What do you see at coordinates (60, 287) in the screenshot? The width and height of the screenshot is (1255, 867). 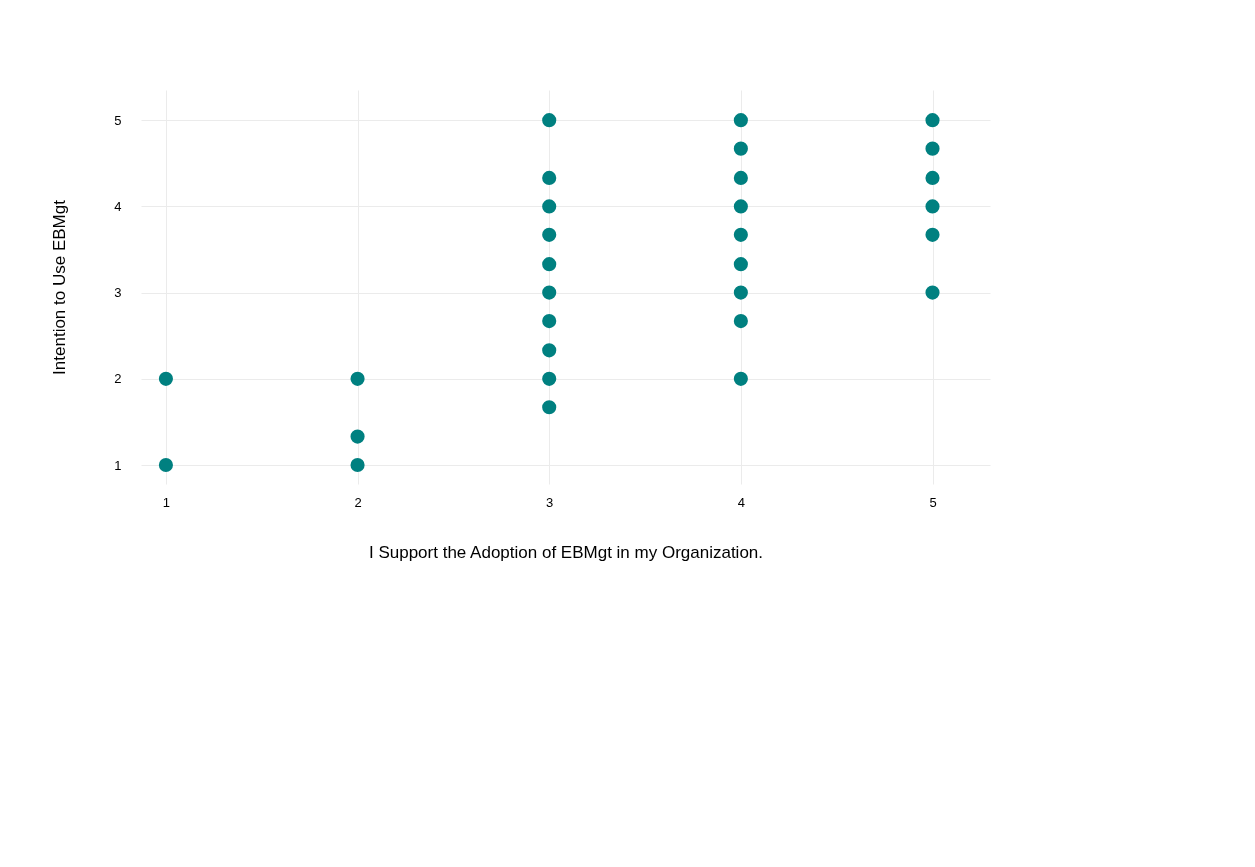 I see `y-axis-title: Intention to Use EBMgt` at bounding box center [60, 287].